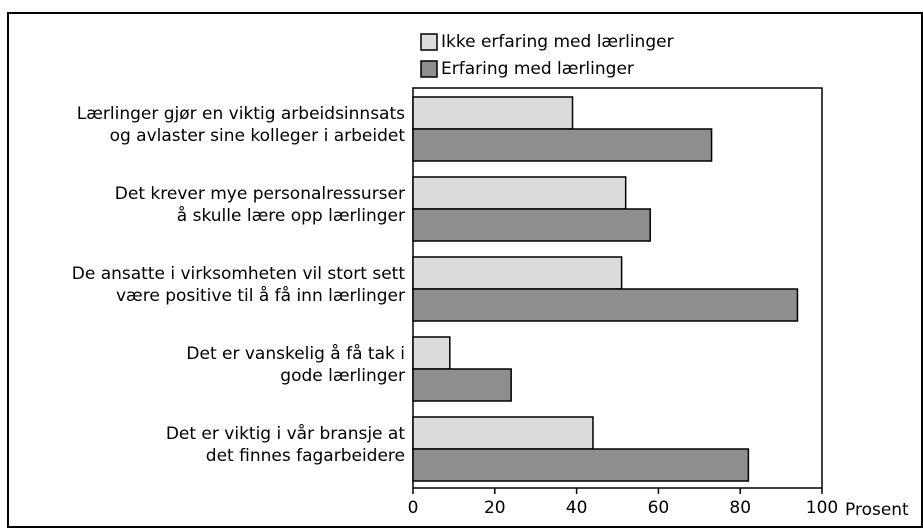 The width and height of the screenshot is (923, 528). I want to click on x-tick-label: 60, so click(659, 508).